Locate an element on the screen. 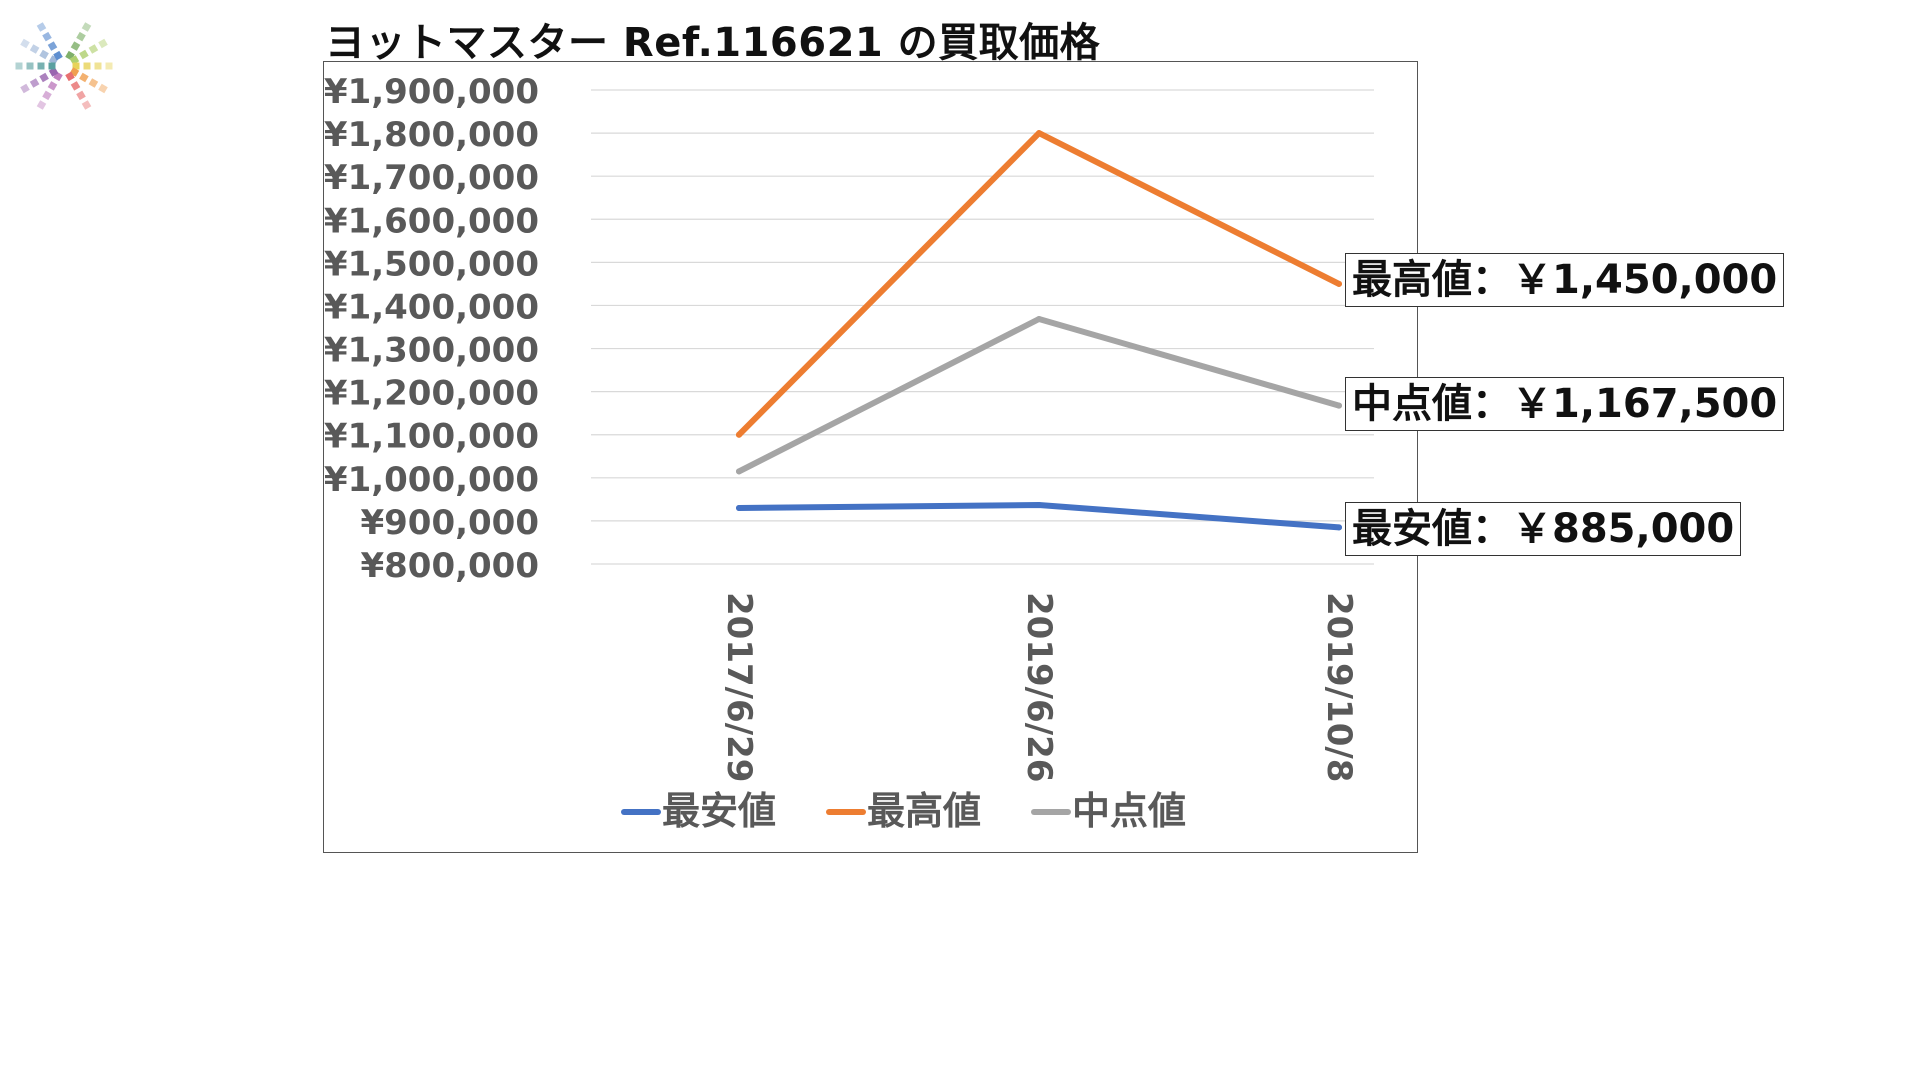 Image resolution: width=1920 pixels, height=1080 pixels. color-spokes-logo-icon is located at coordinates (64, 66).